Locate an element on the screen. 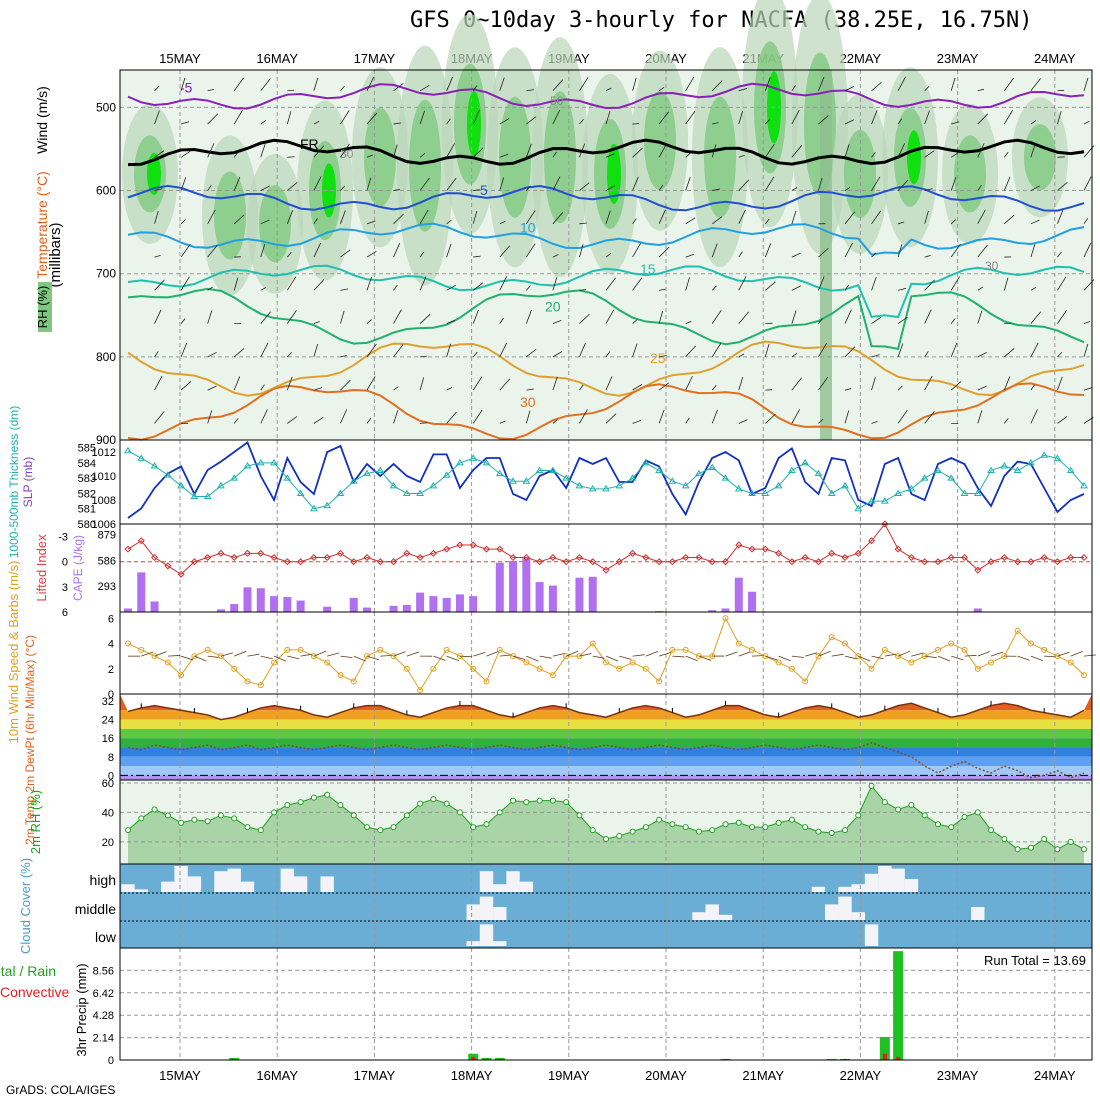 The width and height of the screenshot is (1100, 1100). y-tick-label-left: 6 is located at coordinates (65, 613).